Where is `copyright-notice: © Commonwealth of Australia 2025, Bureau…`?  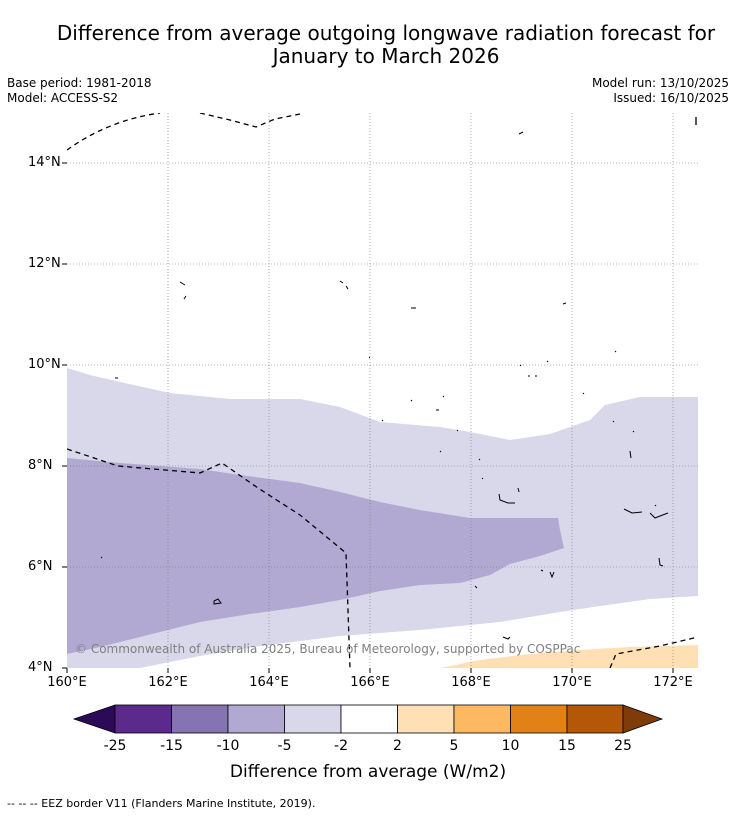
copyright-notice: © Commonwealth of Australia 2025, Bureau… is located at coordinates (328, 649).